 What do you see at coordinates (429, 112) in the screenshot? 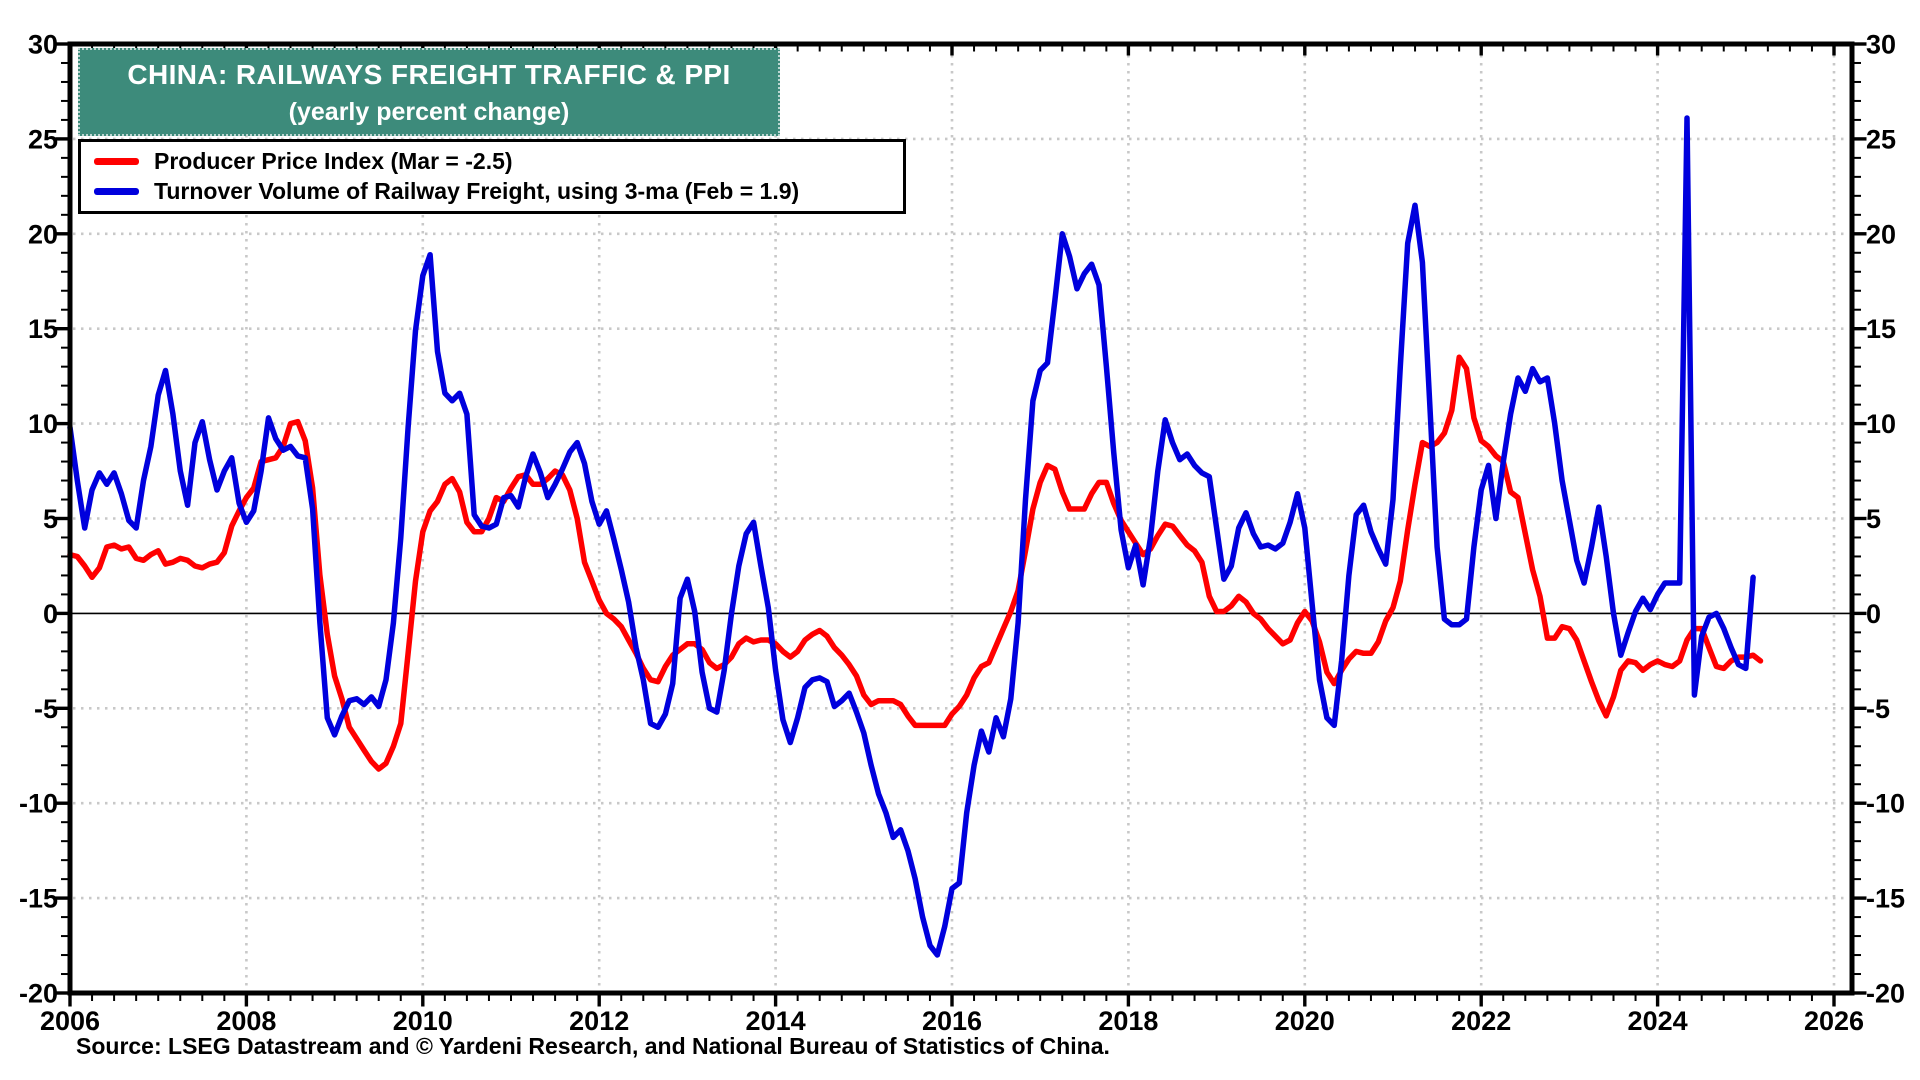
I see `chart-subtitle: (yearly percent change)` at bounding box center [429, 112].